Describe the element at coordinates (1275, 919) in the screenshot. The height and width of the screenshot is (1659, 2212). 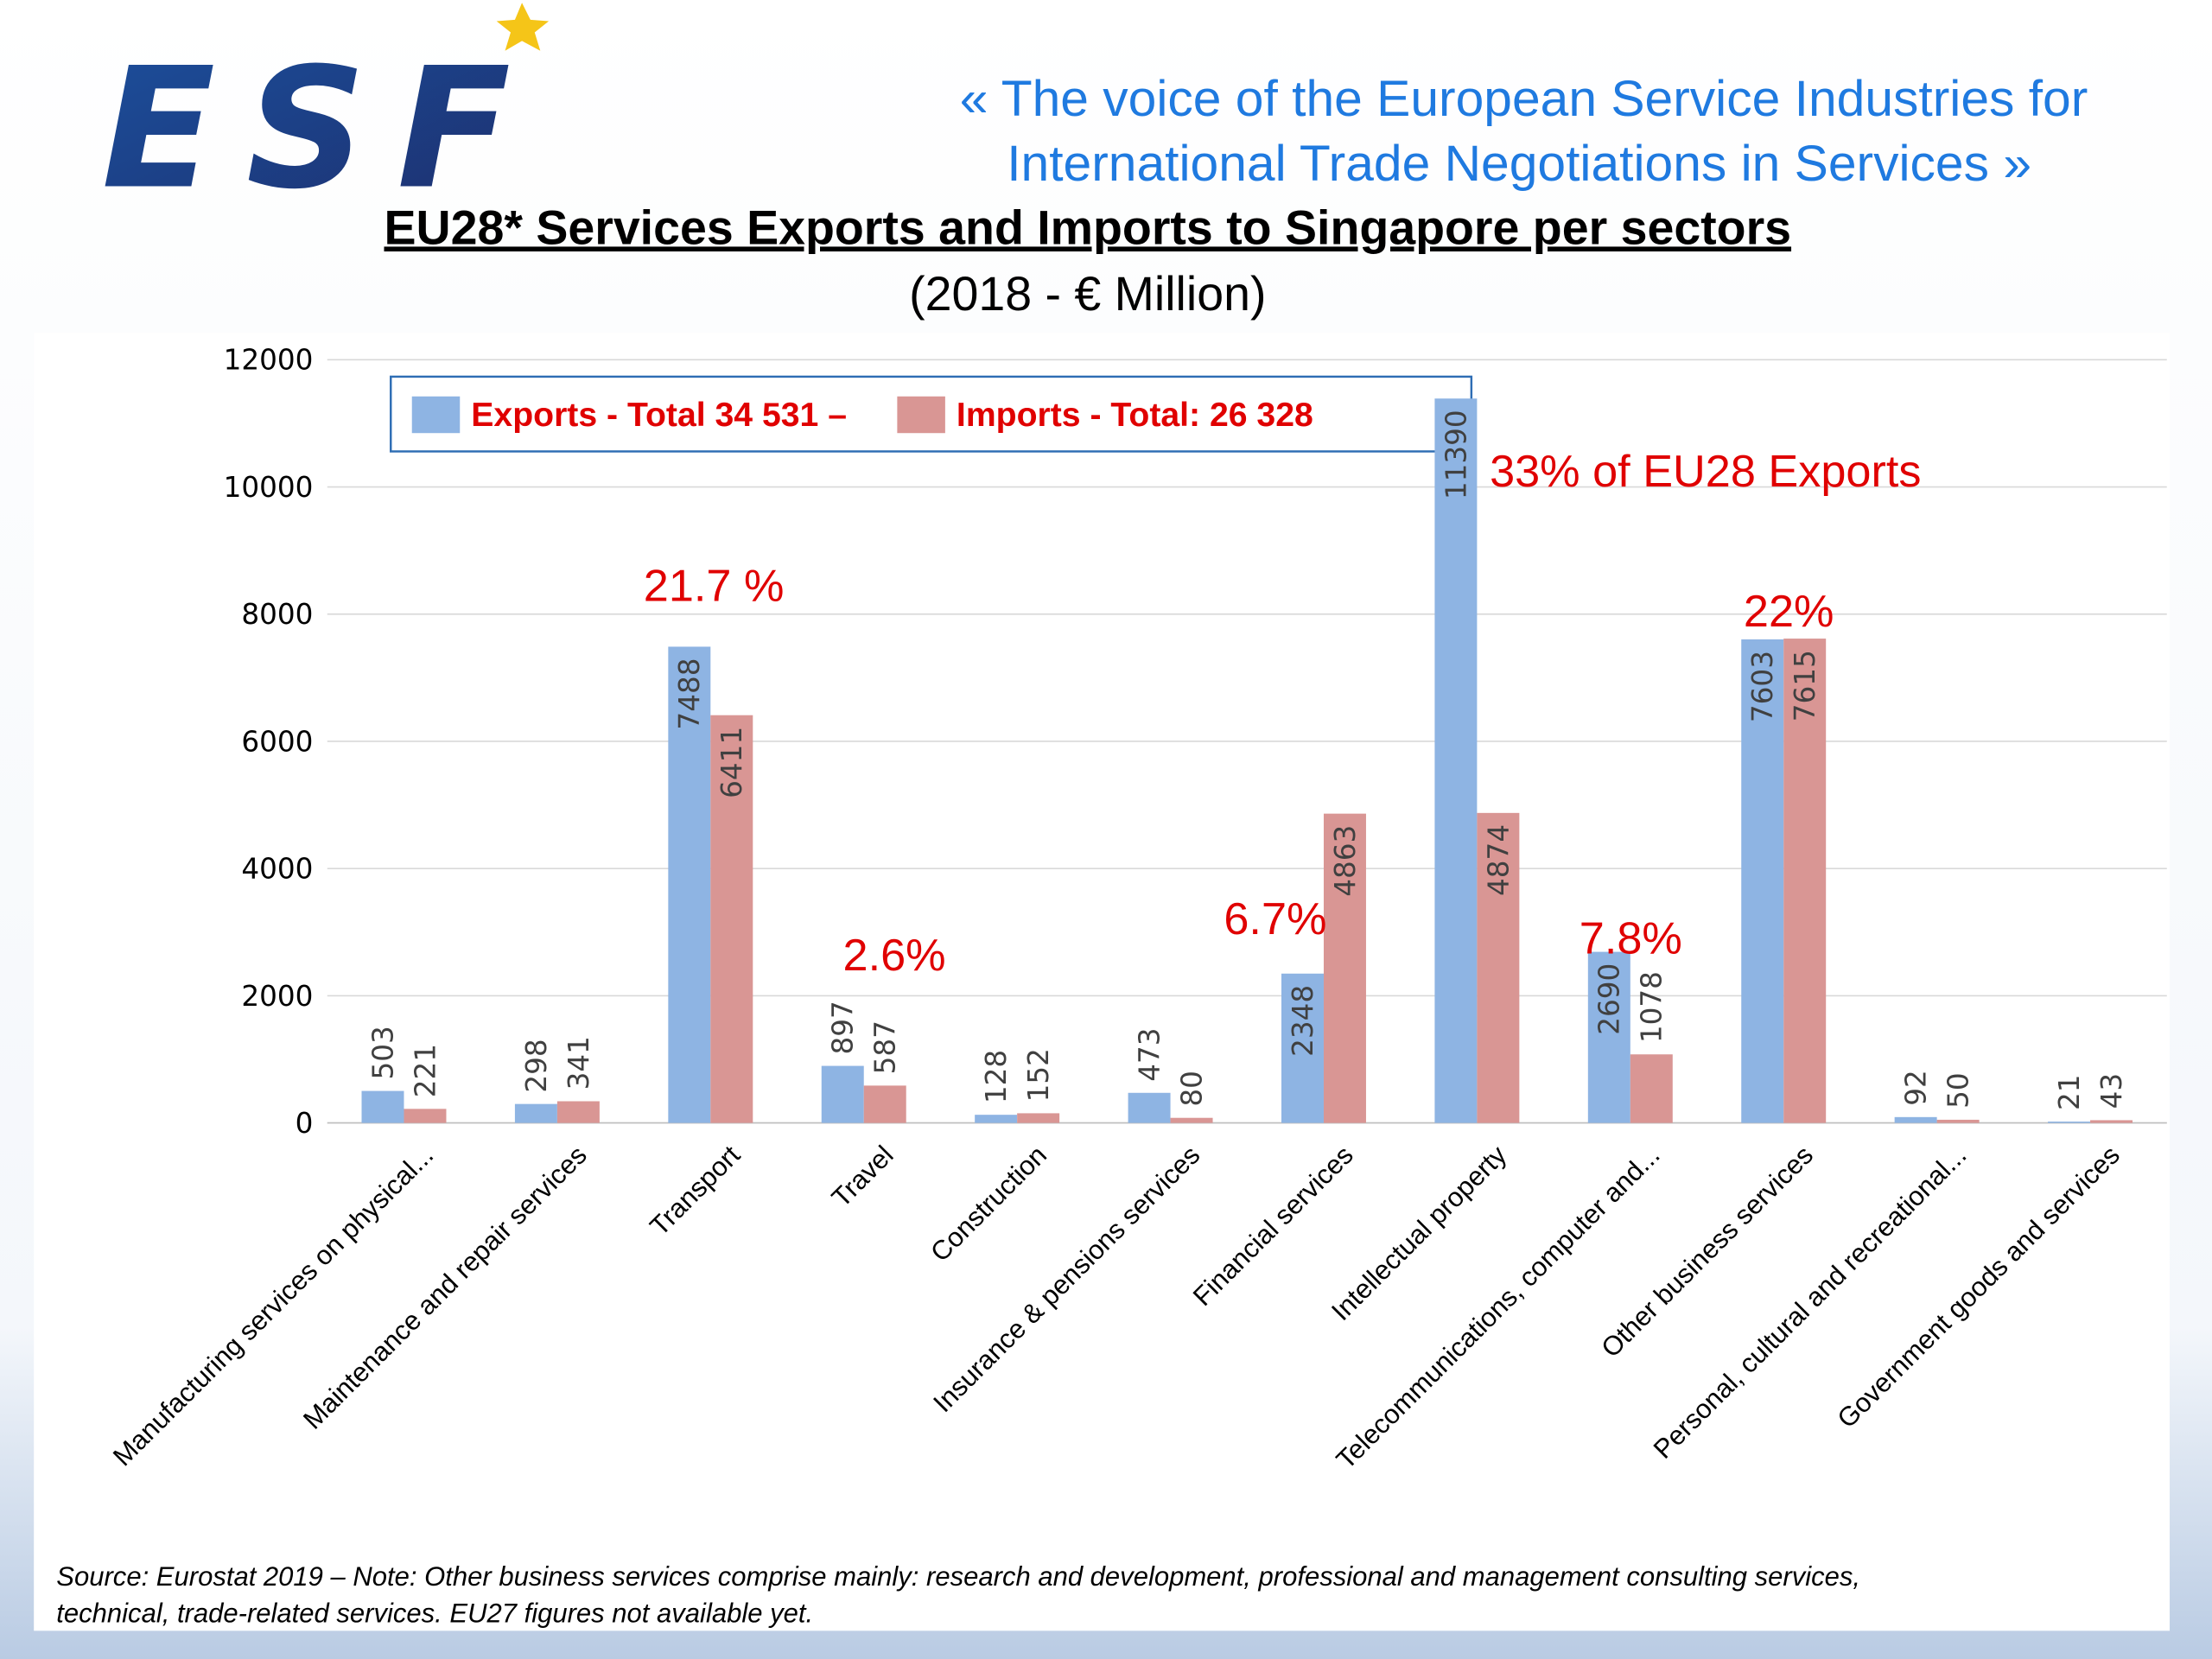
I see `annotation: 6.7%` at that location.